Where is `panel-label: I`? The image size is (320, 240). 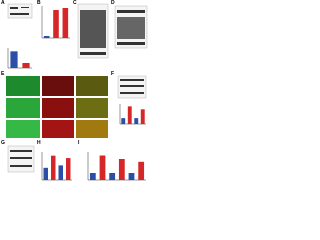 panel-label: I is located at coordinates (79, 143).